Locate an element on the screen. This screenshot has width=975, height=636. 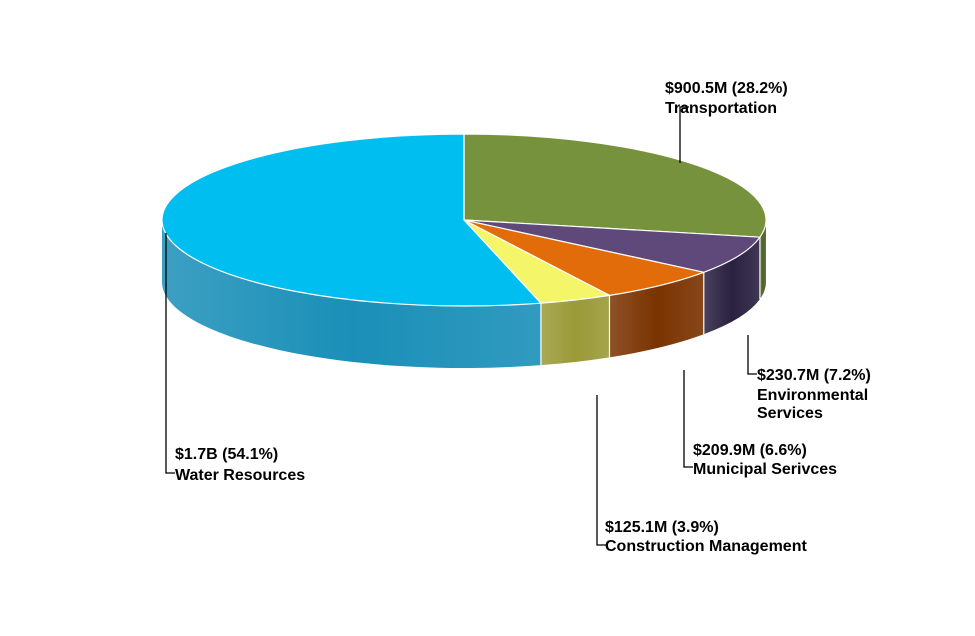
leader-line-transportation is located at coordinates (684, 134).